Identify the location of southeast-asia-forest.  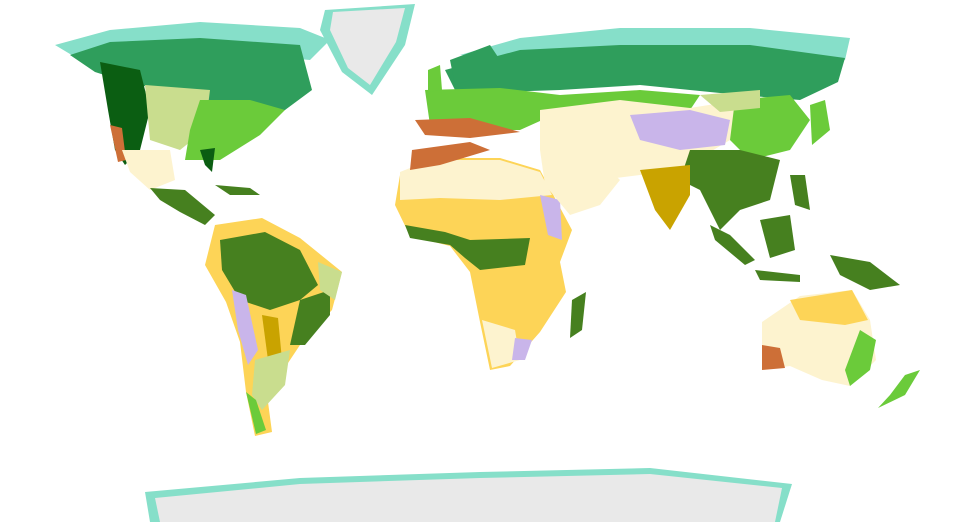
(730, 190).